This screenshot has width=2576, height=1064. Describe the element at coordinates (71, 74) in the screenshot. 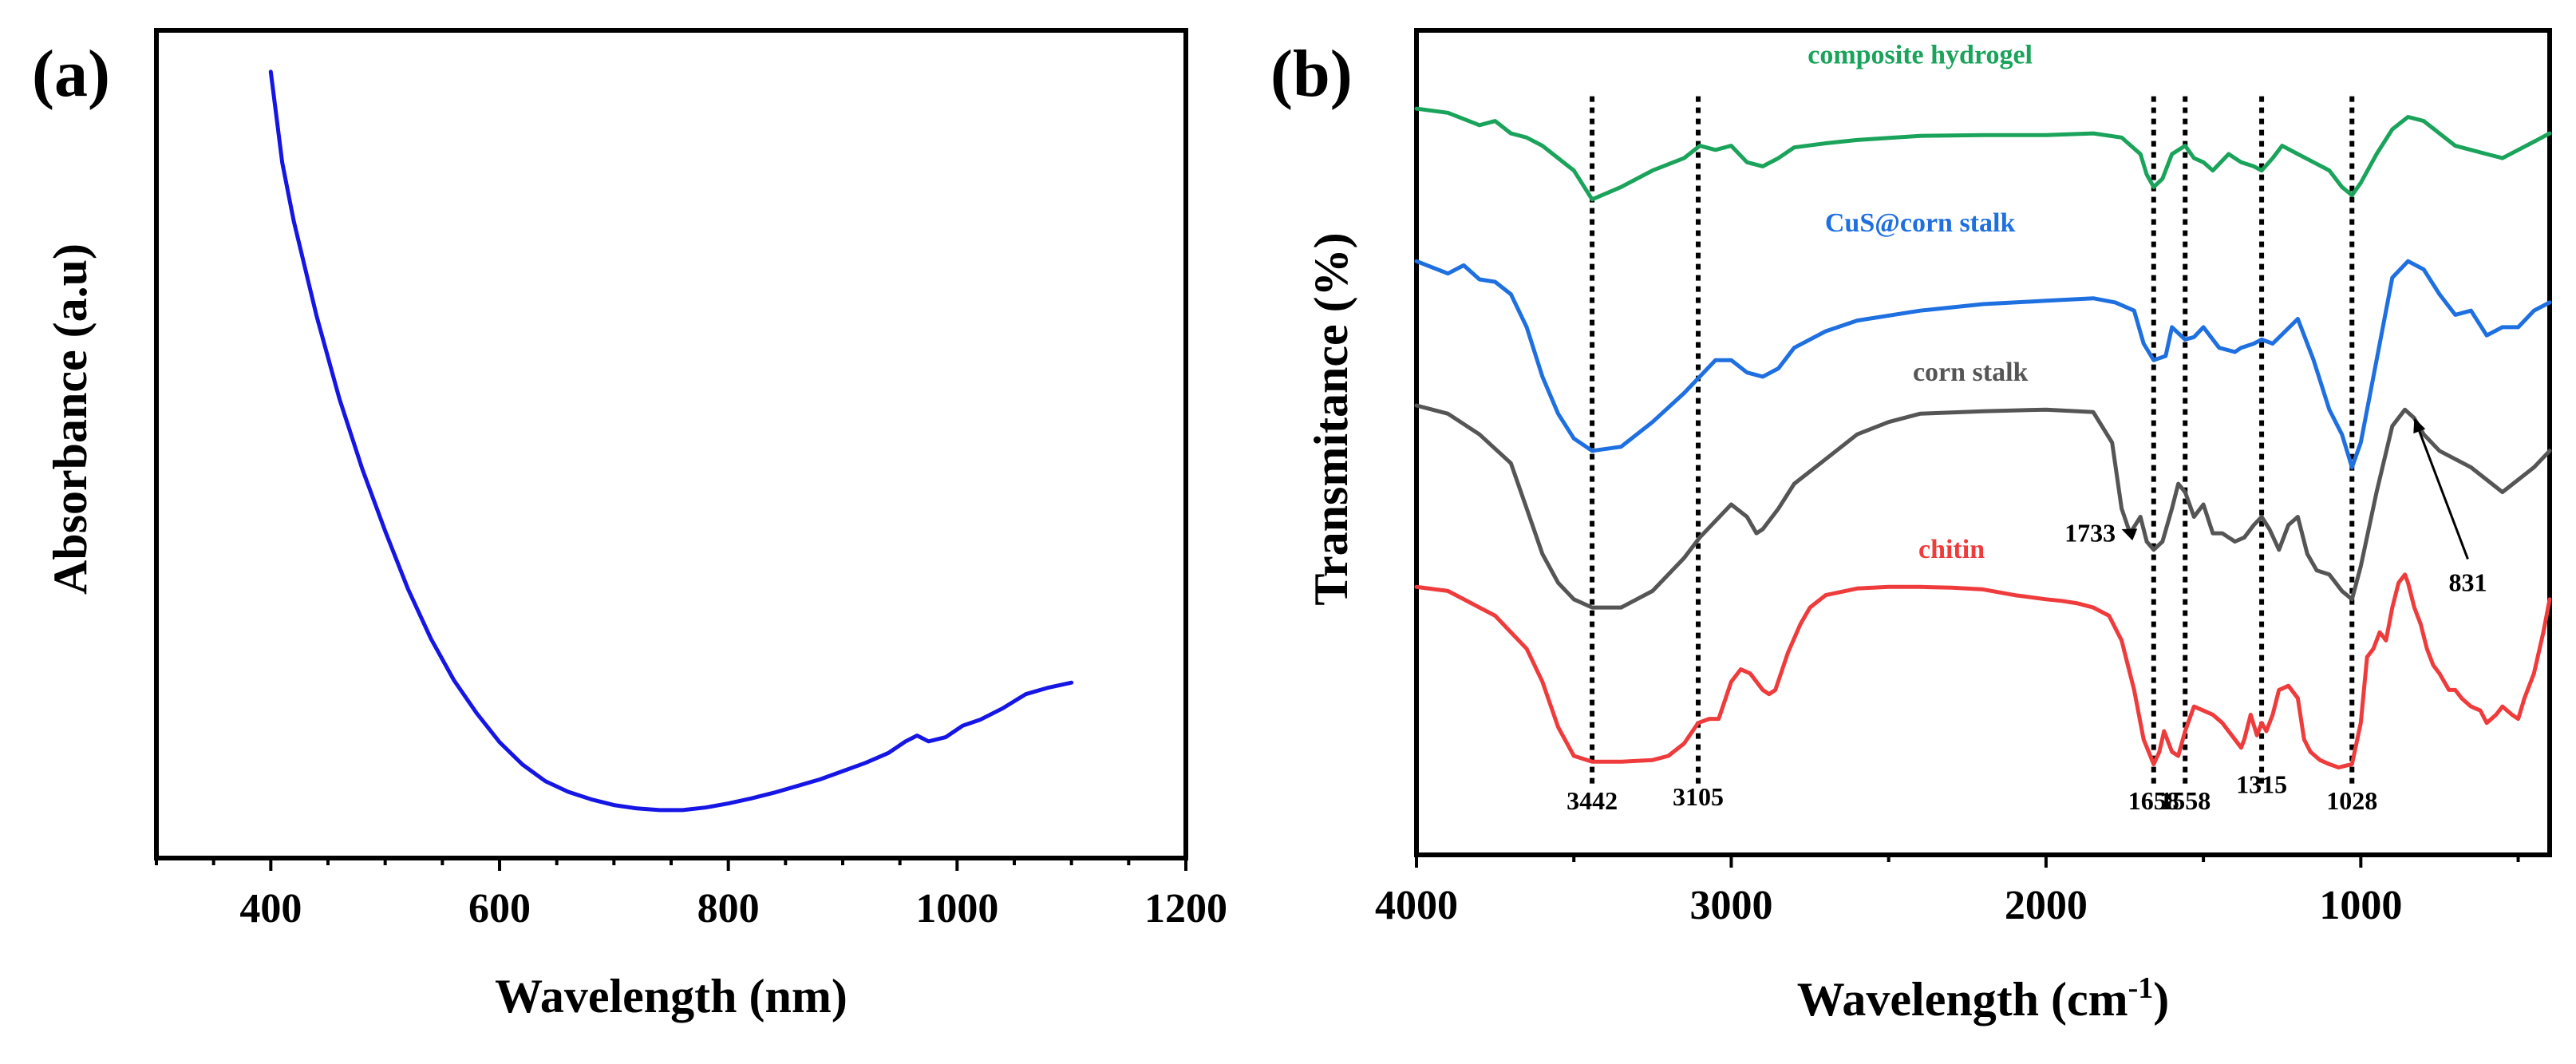

I see `panel-a-label: (a)` at that location.